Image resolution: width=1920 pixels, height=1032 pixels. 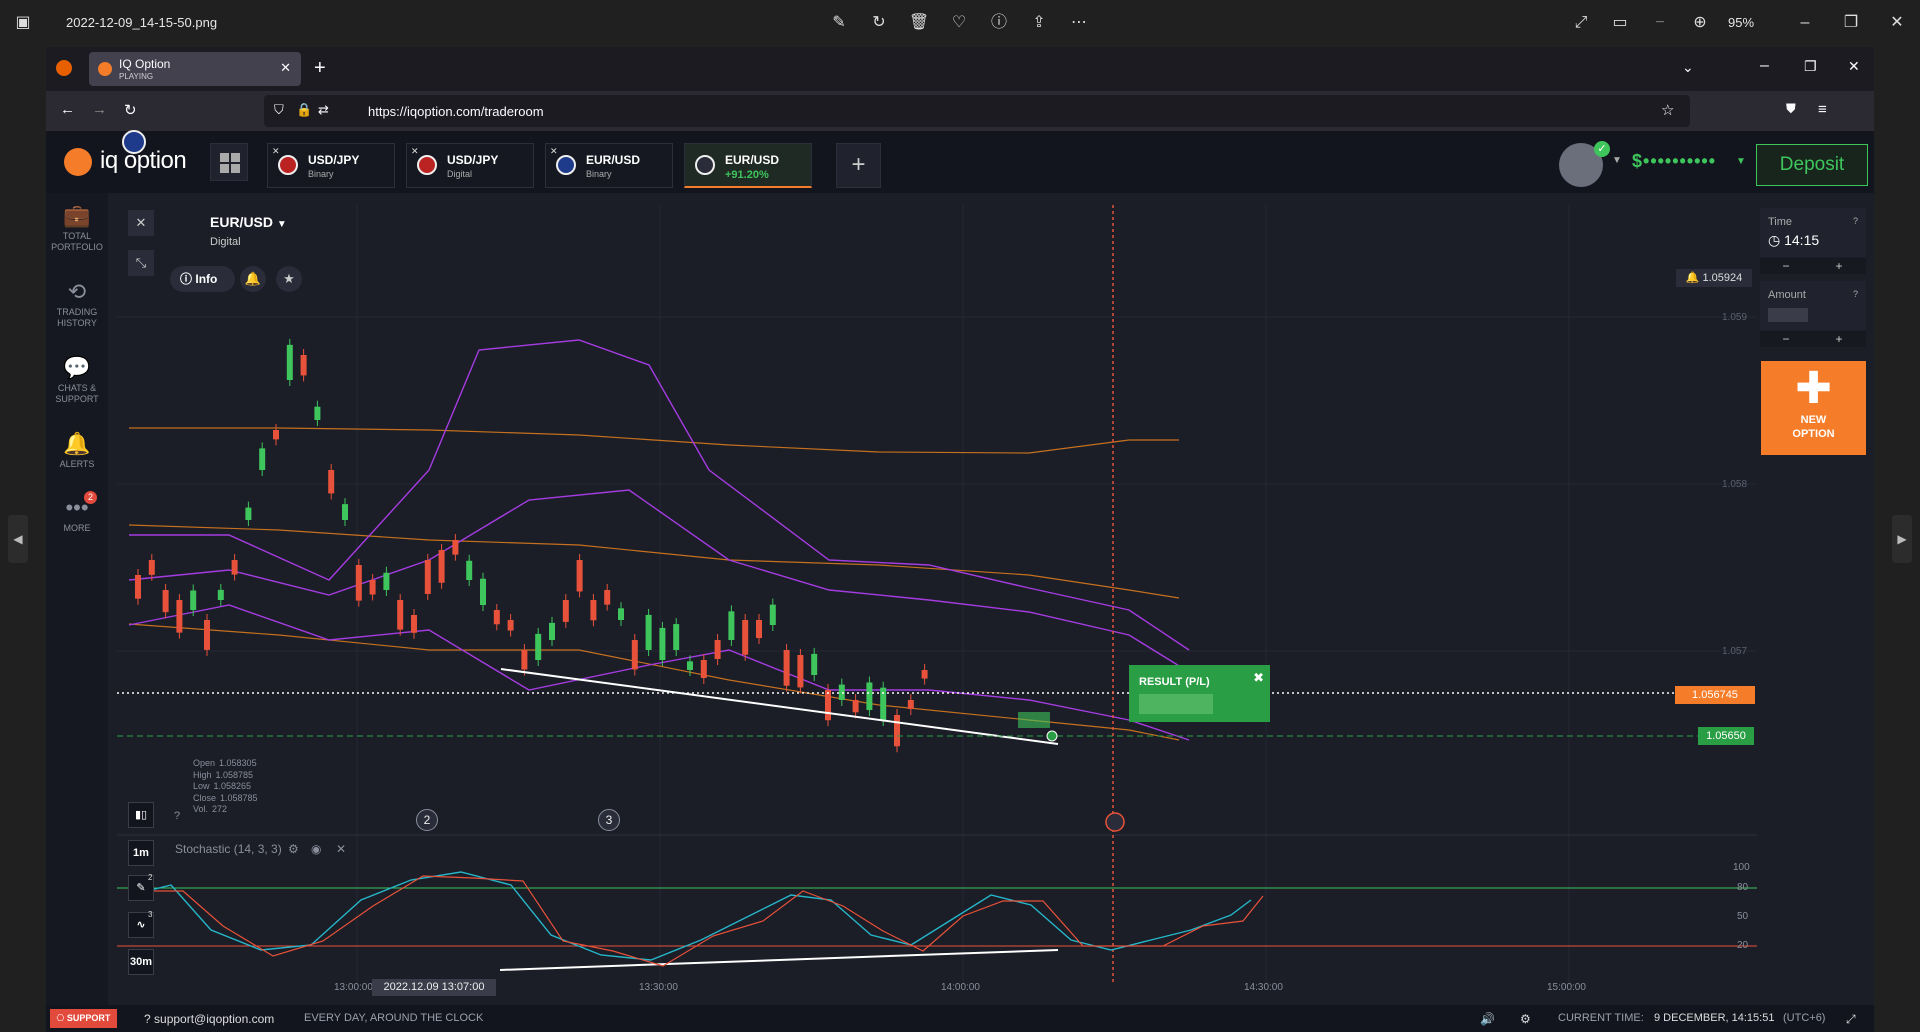 What do you see at coordinates (1525, 1019) in the screenshot?
I see `settings-gear-icon: ⚙` at bounding box center [1525, 1019].